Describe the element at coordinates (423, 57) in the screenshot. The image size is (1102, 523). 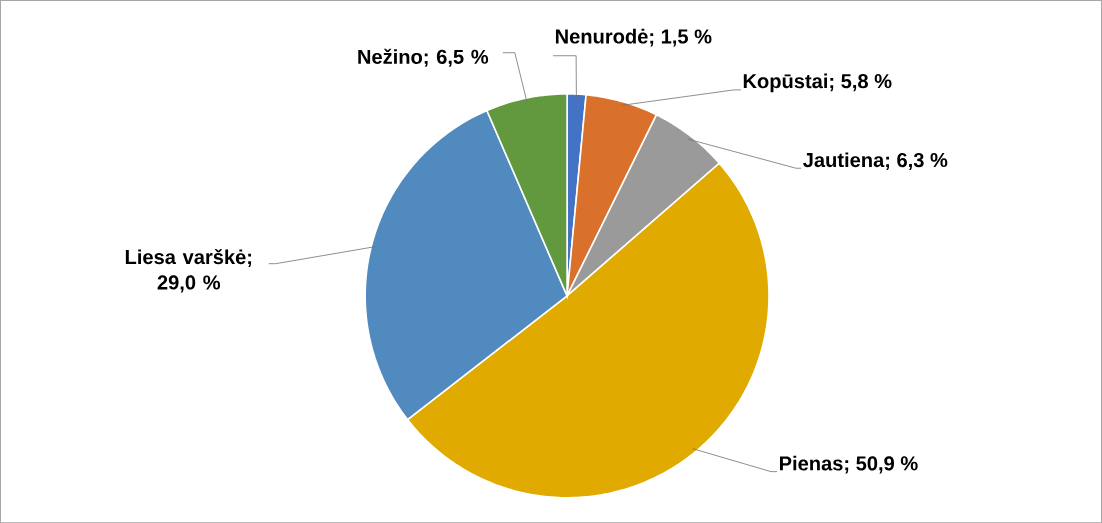
I see `slice-label: Nežino; 6,5 %` at that location.